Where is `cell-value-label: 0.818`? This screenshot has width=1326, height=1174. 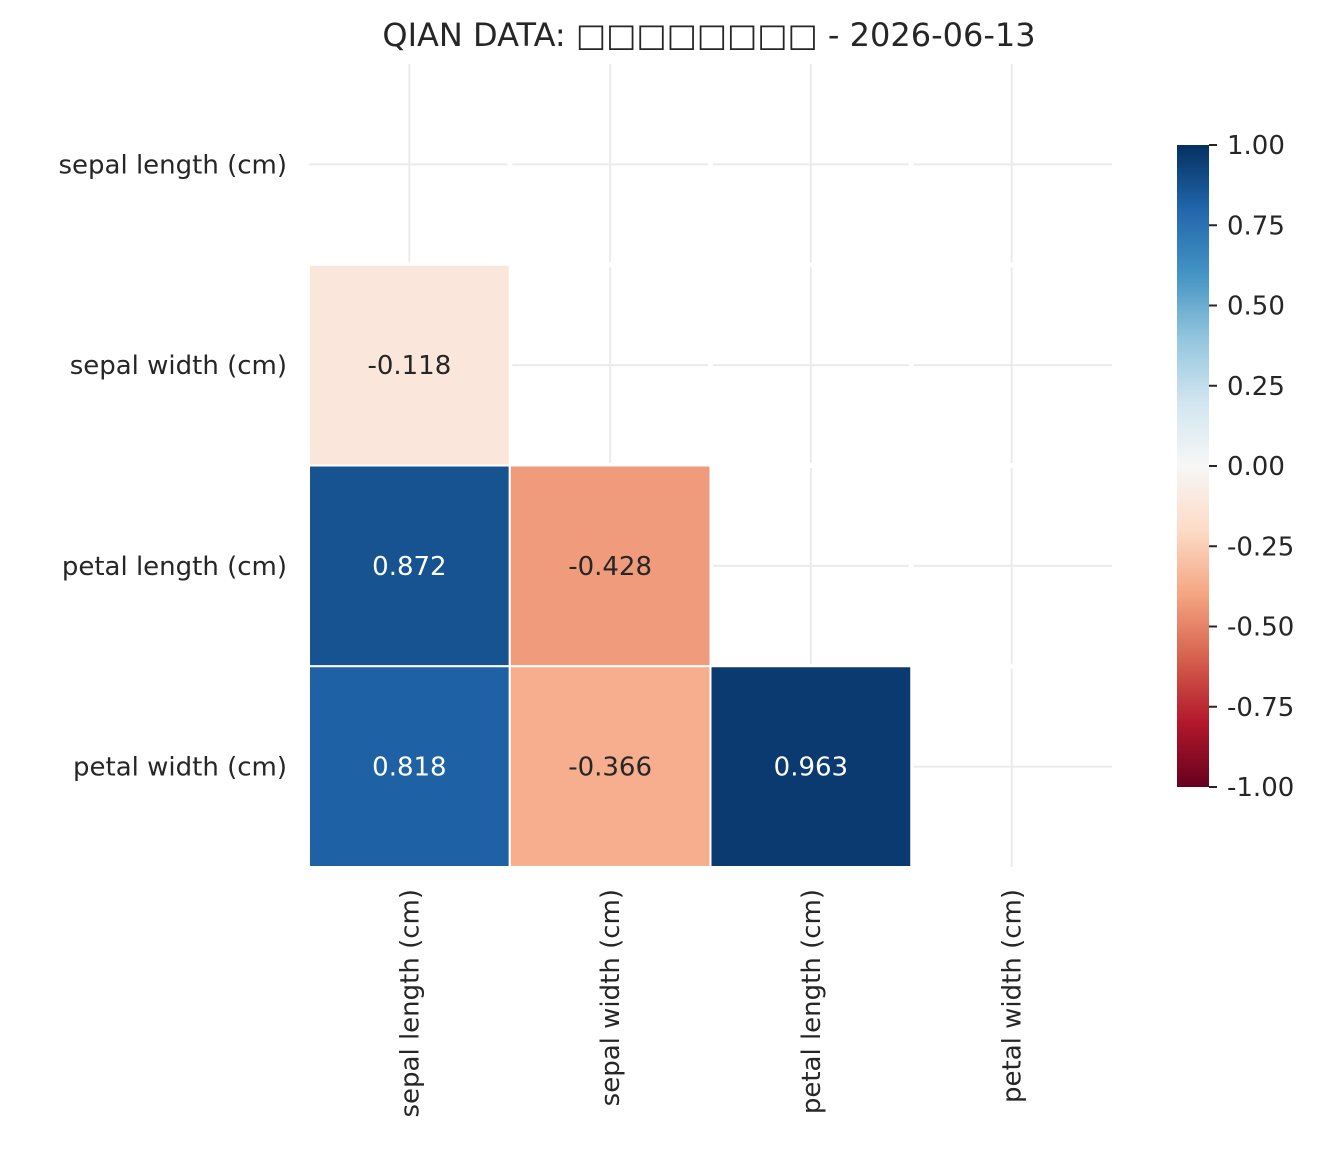
cell-value-label: 0.818 is located at coordinates (409, 768).